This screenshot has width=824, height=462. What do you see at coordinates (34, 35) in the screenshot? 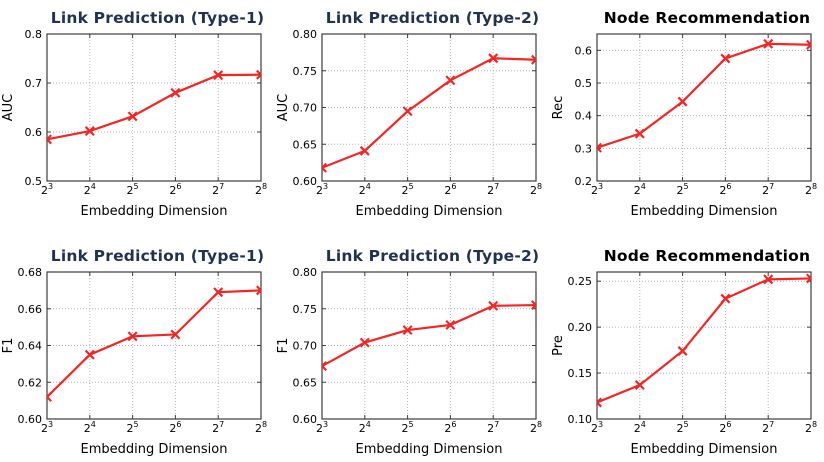
I see `svg-text: 0.8` at bounding box center [34, 35].